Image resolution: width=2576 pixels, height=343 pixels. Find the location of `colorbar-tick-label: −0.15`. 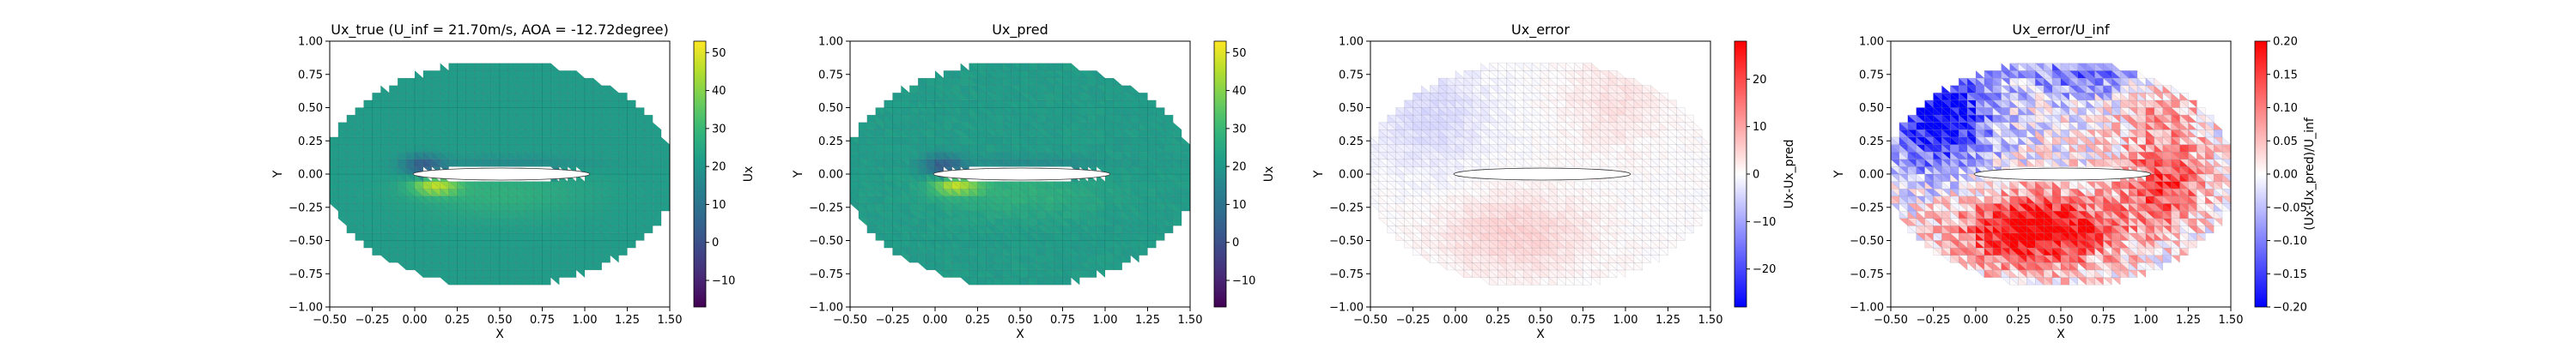

colorbar-tick-label: −0.15 is located at coordinates (2290, 274).